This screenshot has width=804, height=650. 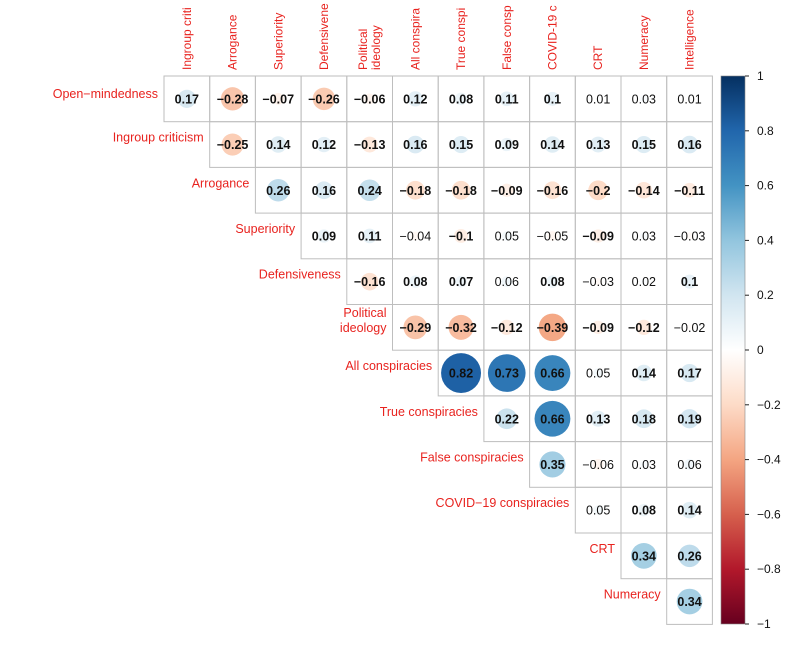 I want to click on column-label: ideology, so click(x=376, y=47).